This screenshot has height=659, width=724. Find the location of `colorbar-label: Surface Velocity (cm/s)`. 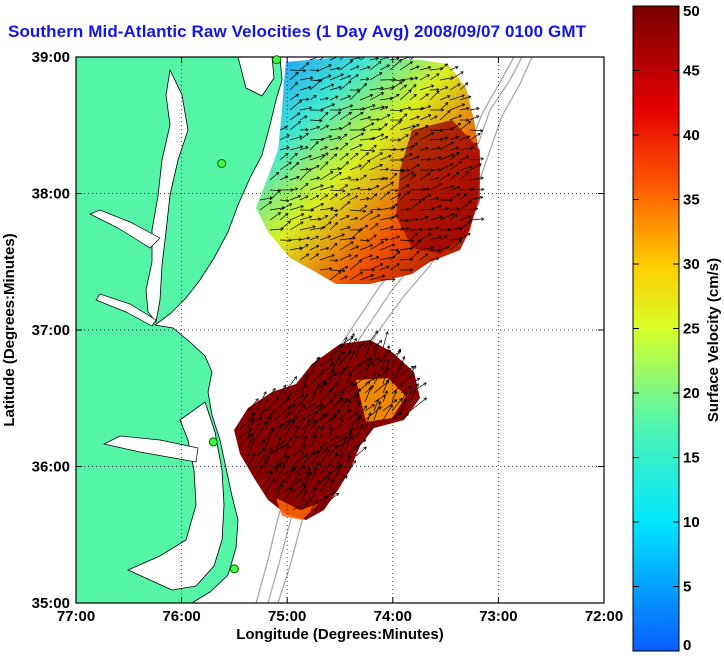

colorbar-label: Surface Velocity (cm/s) is located at coordinates (713, 340).